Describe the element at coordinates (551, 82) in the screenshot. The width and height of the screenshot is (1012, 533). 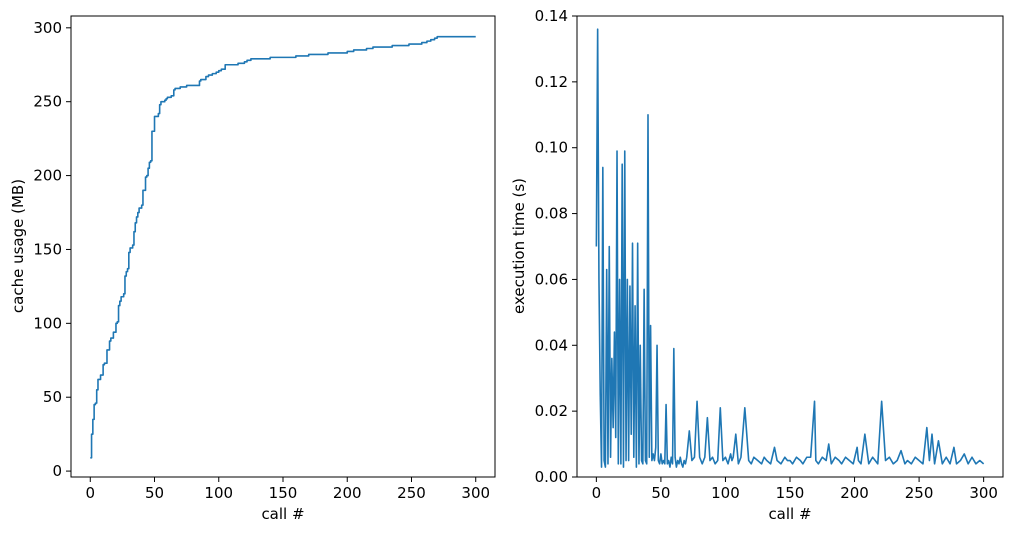
I see `y-tick-label: 0.12` at that location.